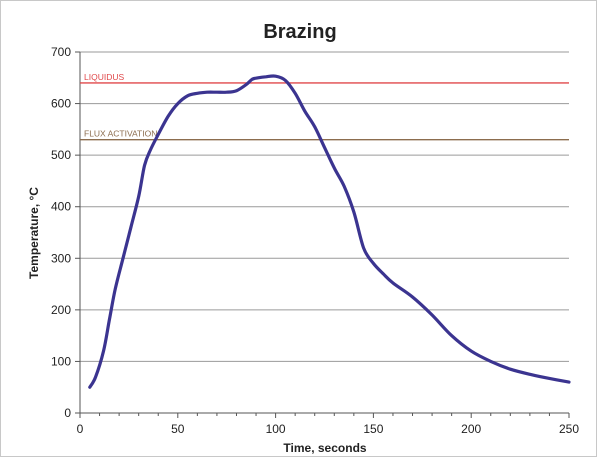 The width and height of the screenshot is (597, 457). What do you see at coordinates (61, 207) in the screenshot?
I see `y-tick-label-400: 400` at bounding box center [61, 207].